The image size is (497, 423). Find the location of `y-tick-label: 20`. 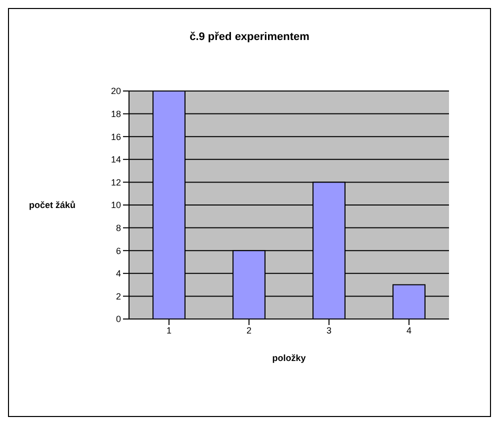

y-tick-label: 20 is located at coordinates (115, 91).